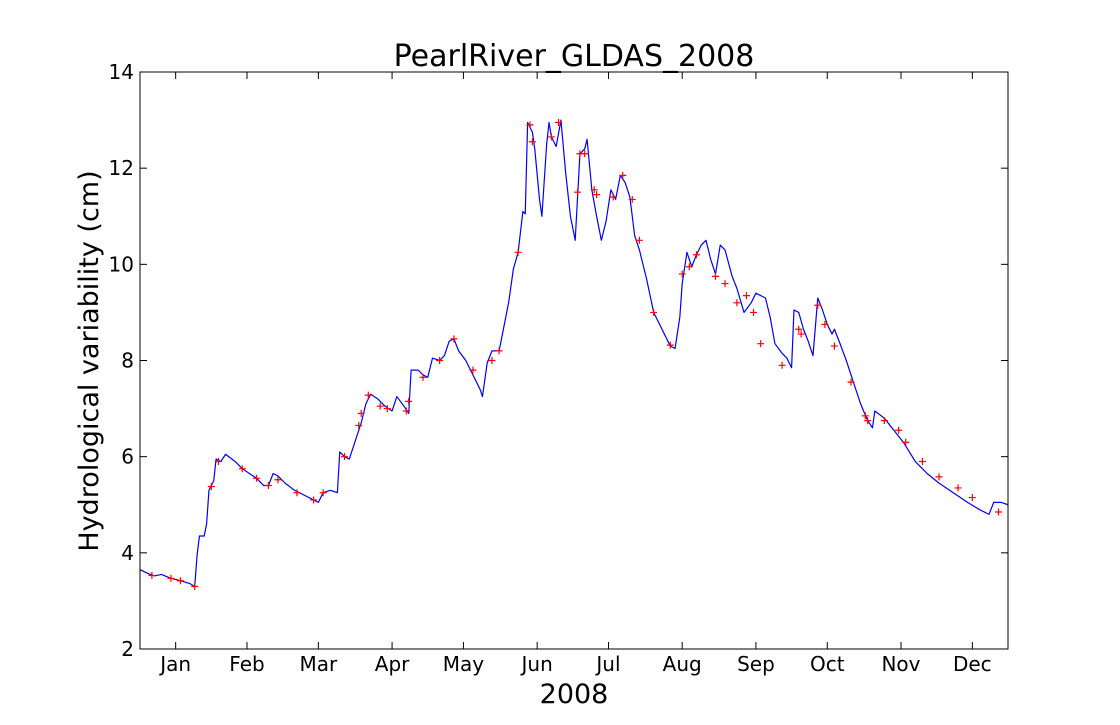  I want to click on x-tick-label: Aug, so click(682, 664).